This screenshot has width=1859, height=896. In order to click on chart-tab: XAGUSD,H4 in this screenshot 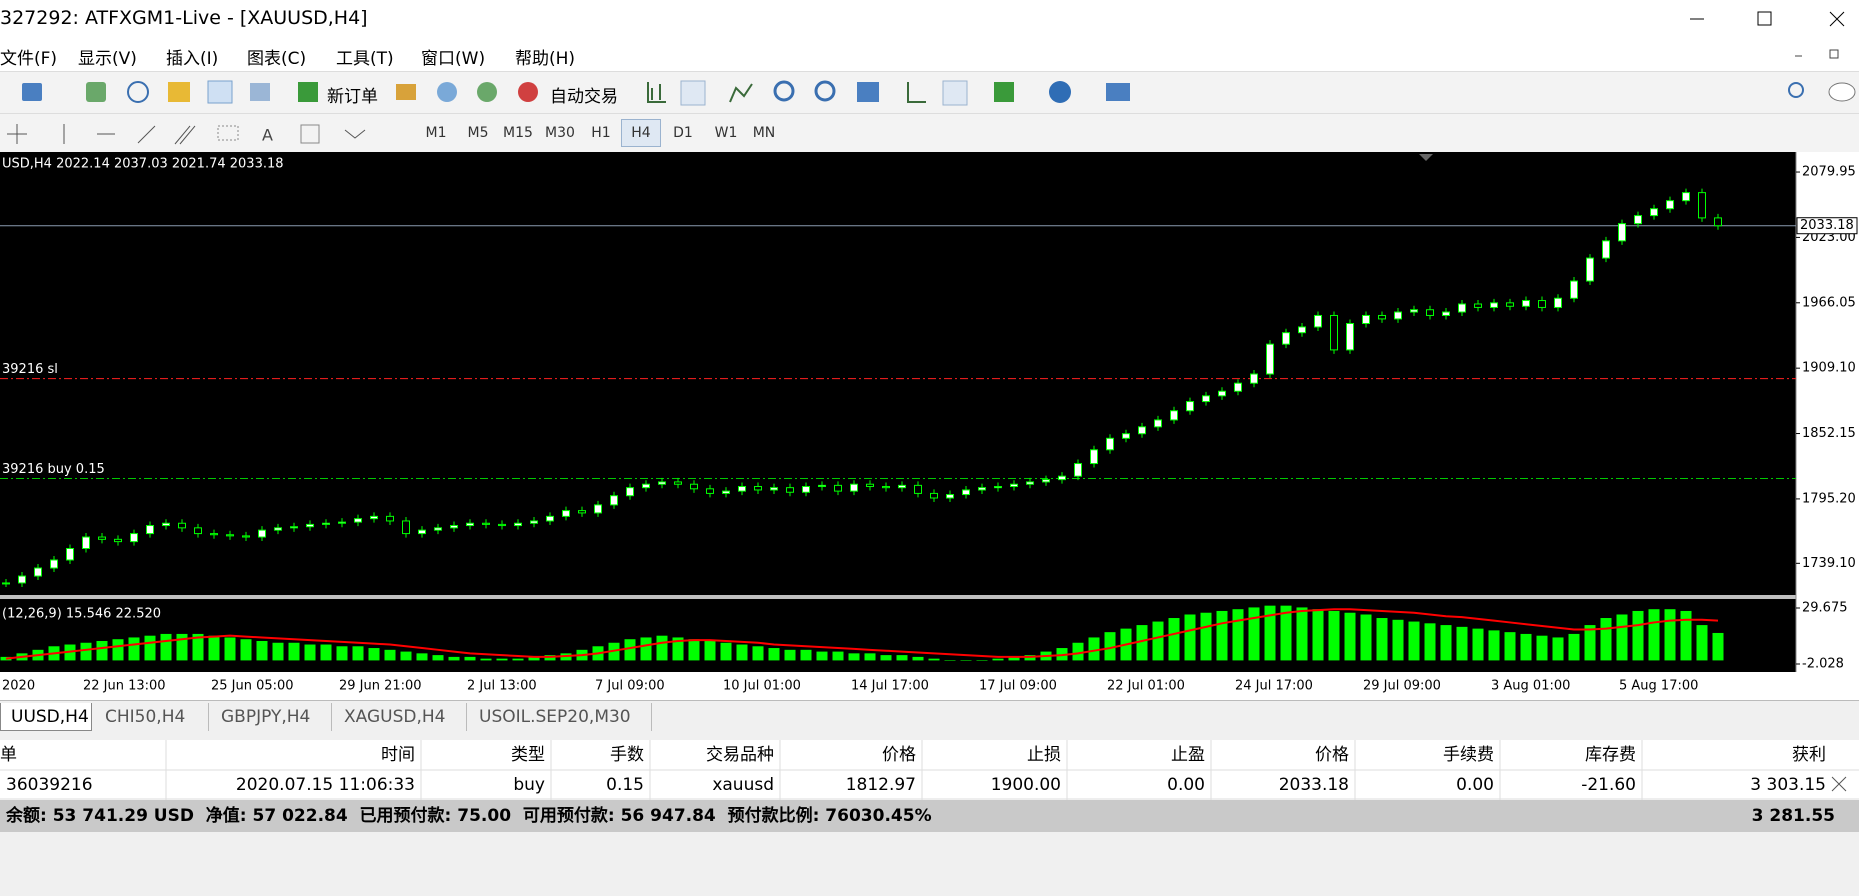, I will do `click(400, 717)`.